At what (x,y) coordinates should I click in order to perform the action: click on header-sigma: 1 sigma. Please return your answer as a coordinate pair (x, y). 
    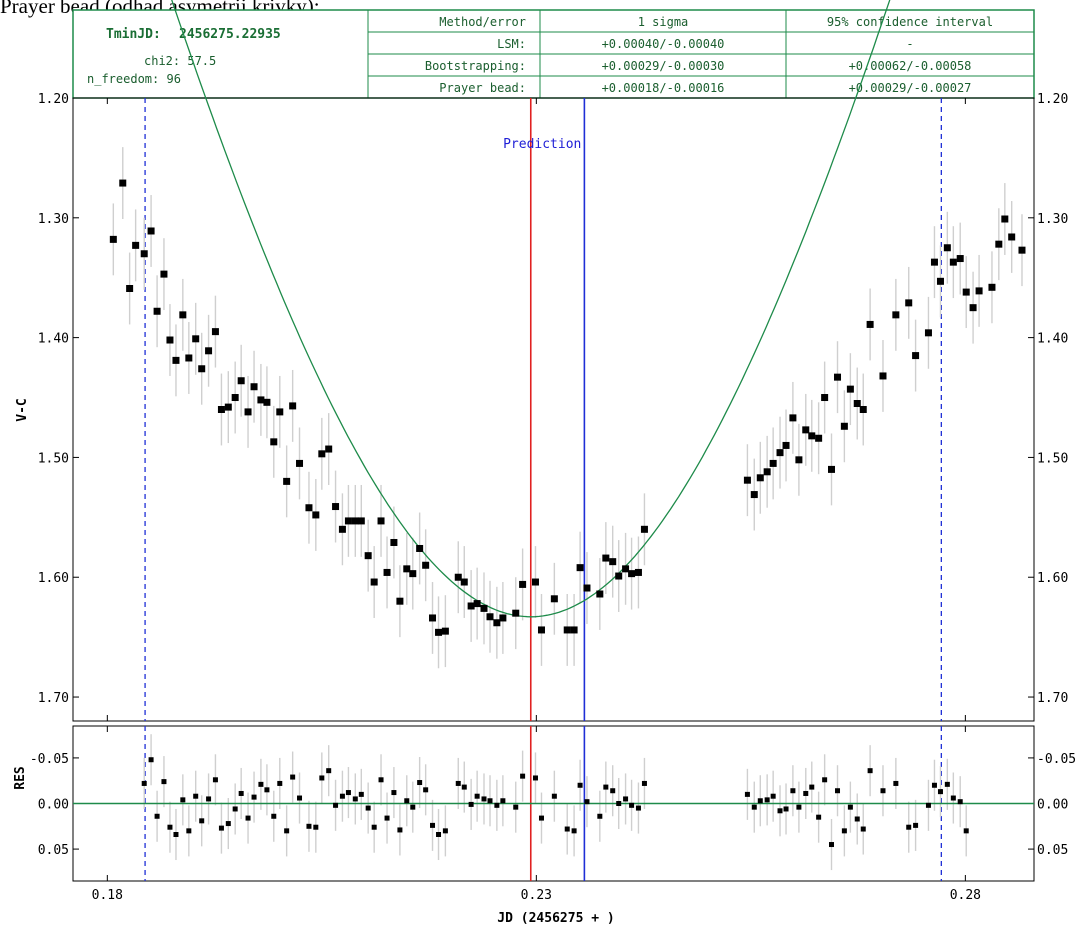
    Looking at the image, I should click on (663, 22).